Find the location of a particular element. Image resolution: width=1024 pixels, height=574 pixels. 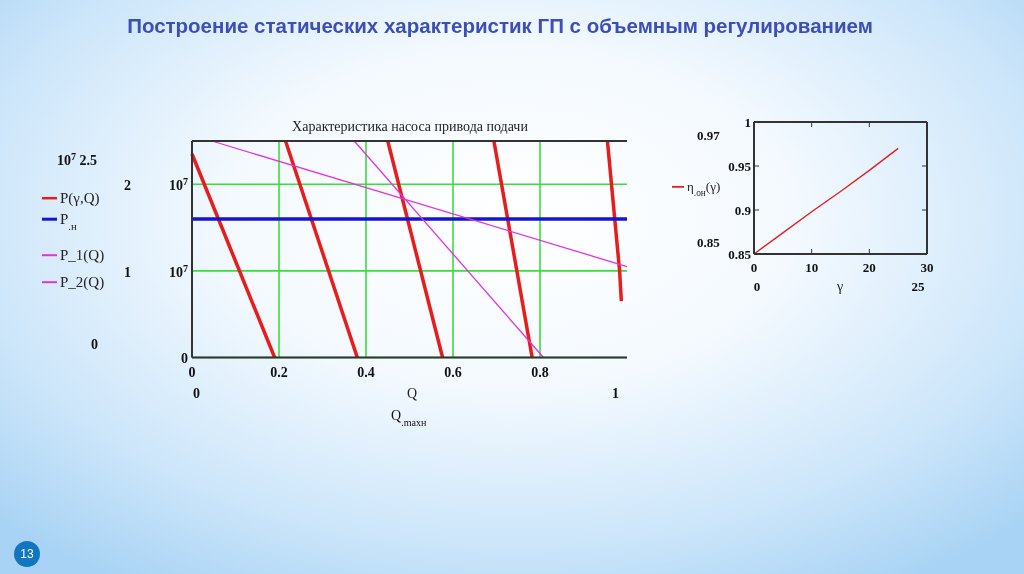

text: 13 is located at coordinates (27, 554).